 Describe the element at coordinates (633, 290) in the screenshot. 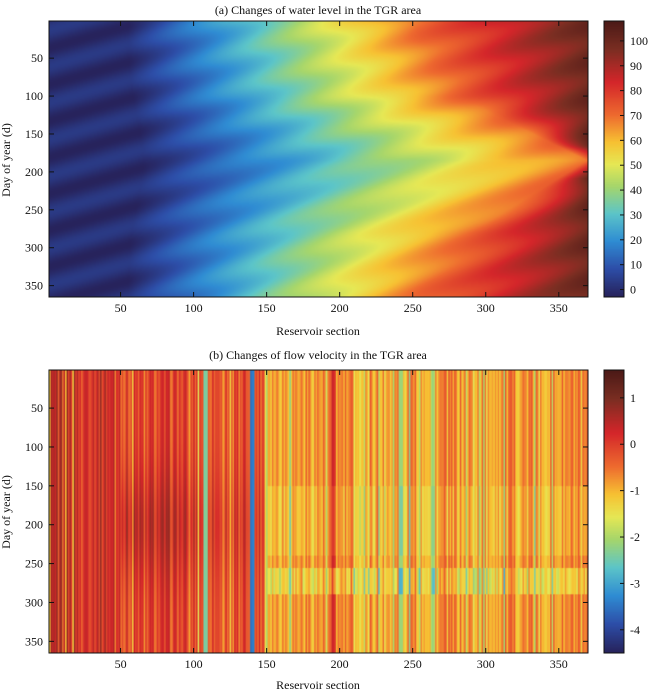

I see `panel-a-colorbar-tick-label: 0` at that location.